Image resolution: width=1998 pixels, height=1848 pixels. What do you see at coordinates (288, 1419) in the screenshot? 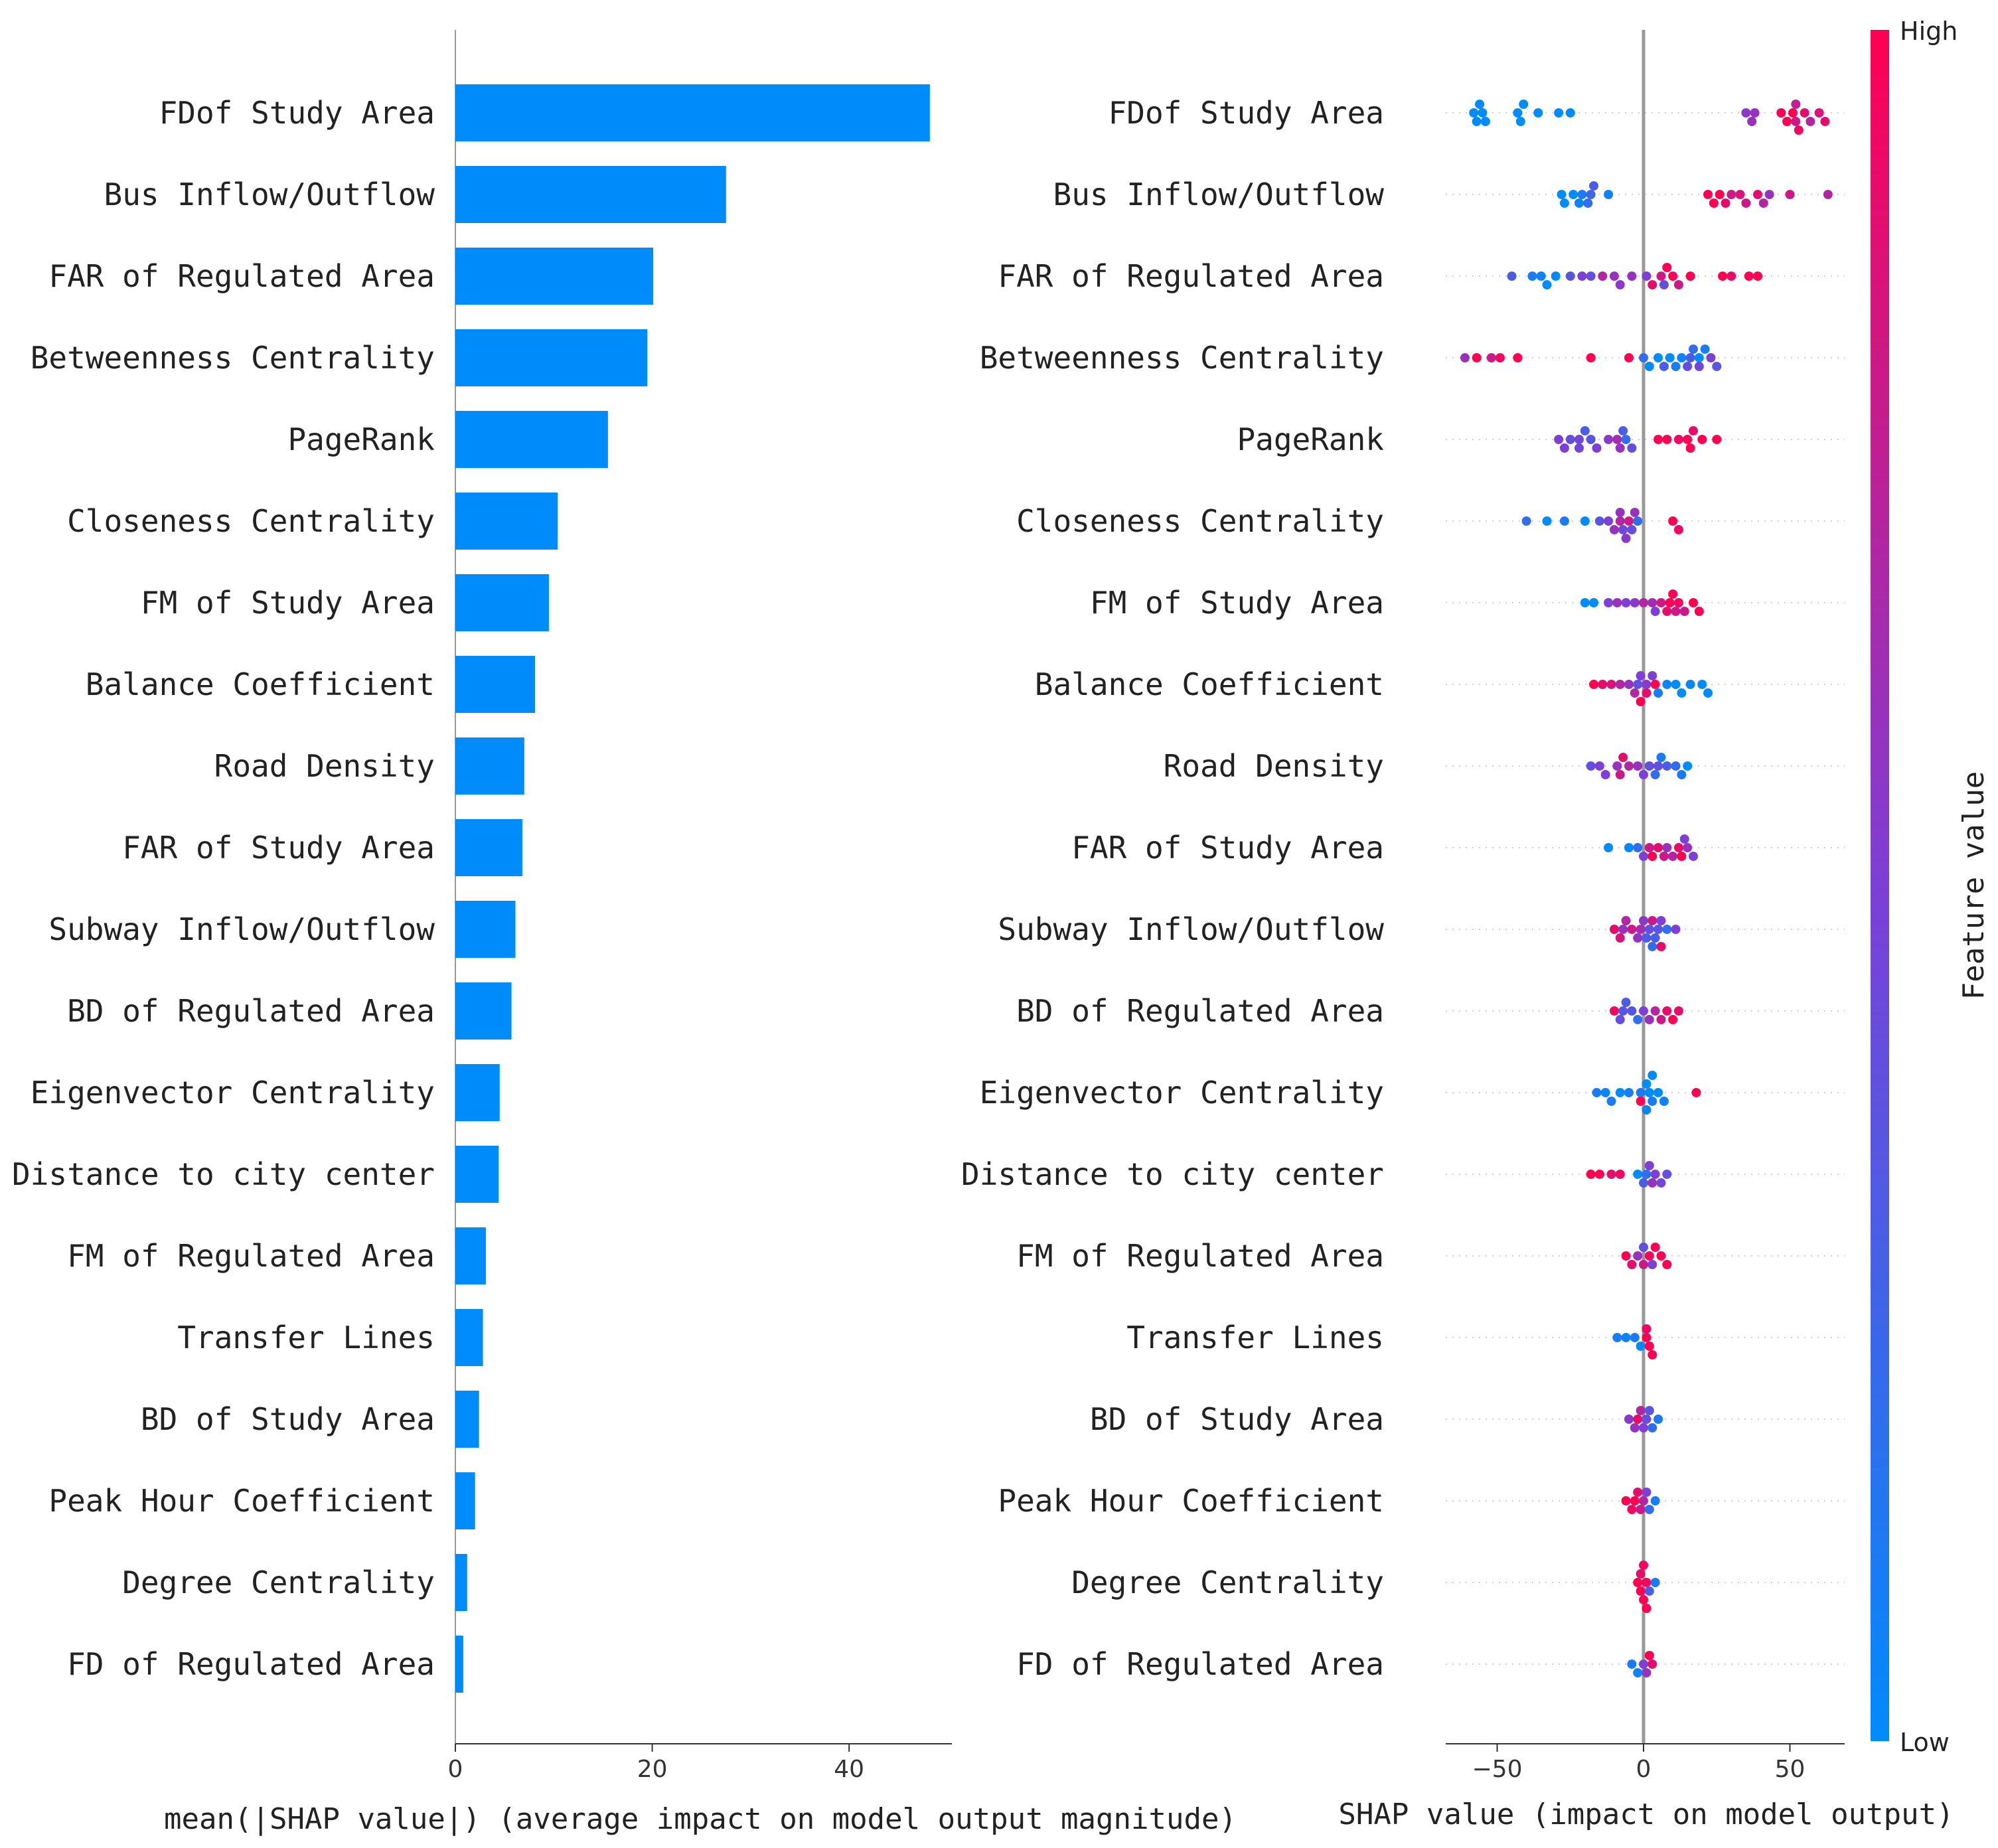
I see `bar-category-label: BD of Study Area` at bounding box center [288, 1419].